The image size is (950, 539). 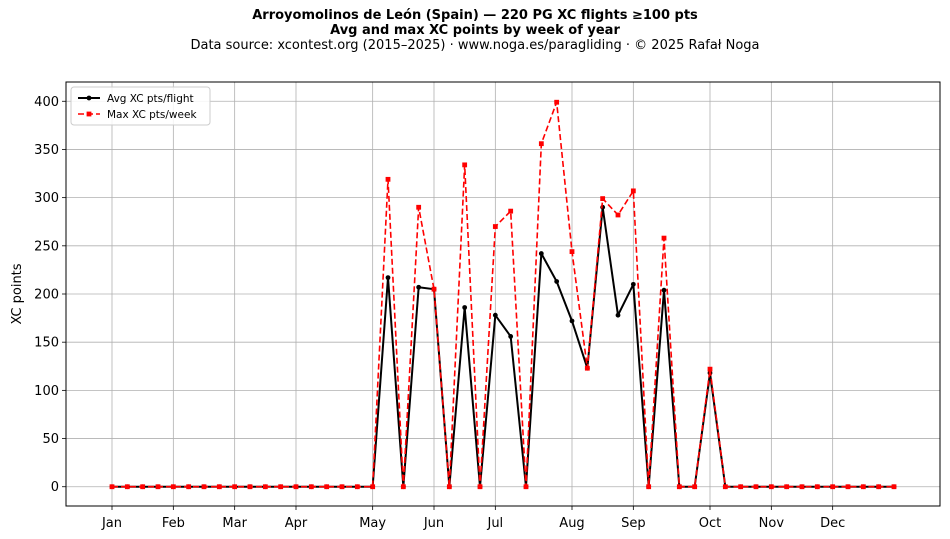 What do you see at coordinates (473, 518) in the screenshot?
I see `x-axis: Jan Feb Mar Apr May Jun Jul Aug Sep Oct Nov Dec` at bounding box center [473, 518].